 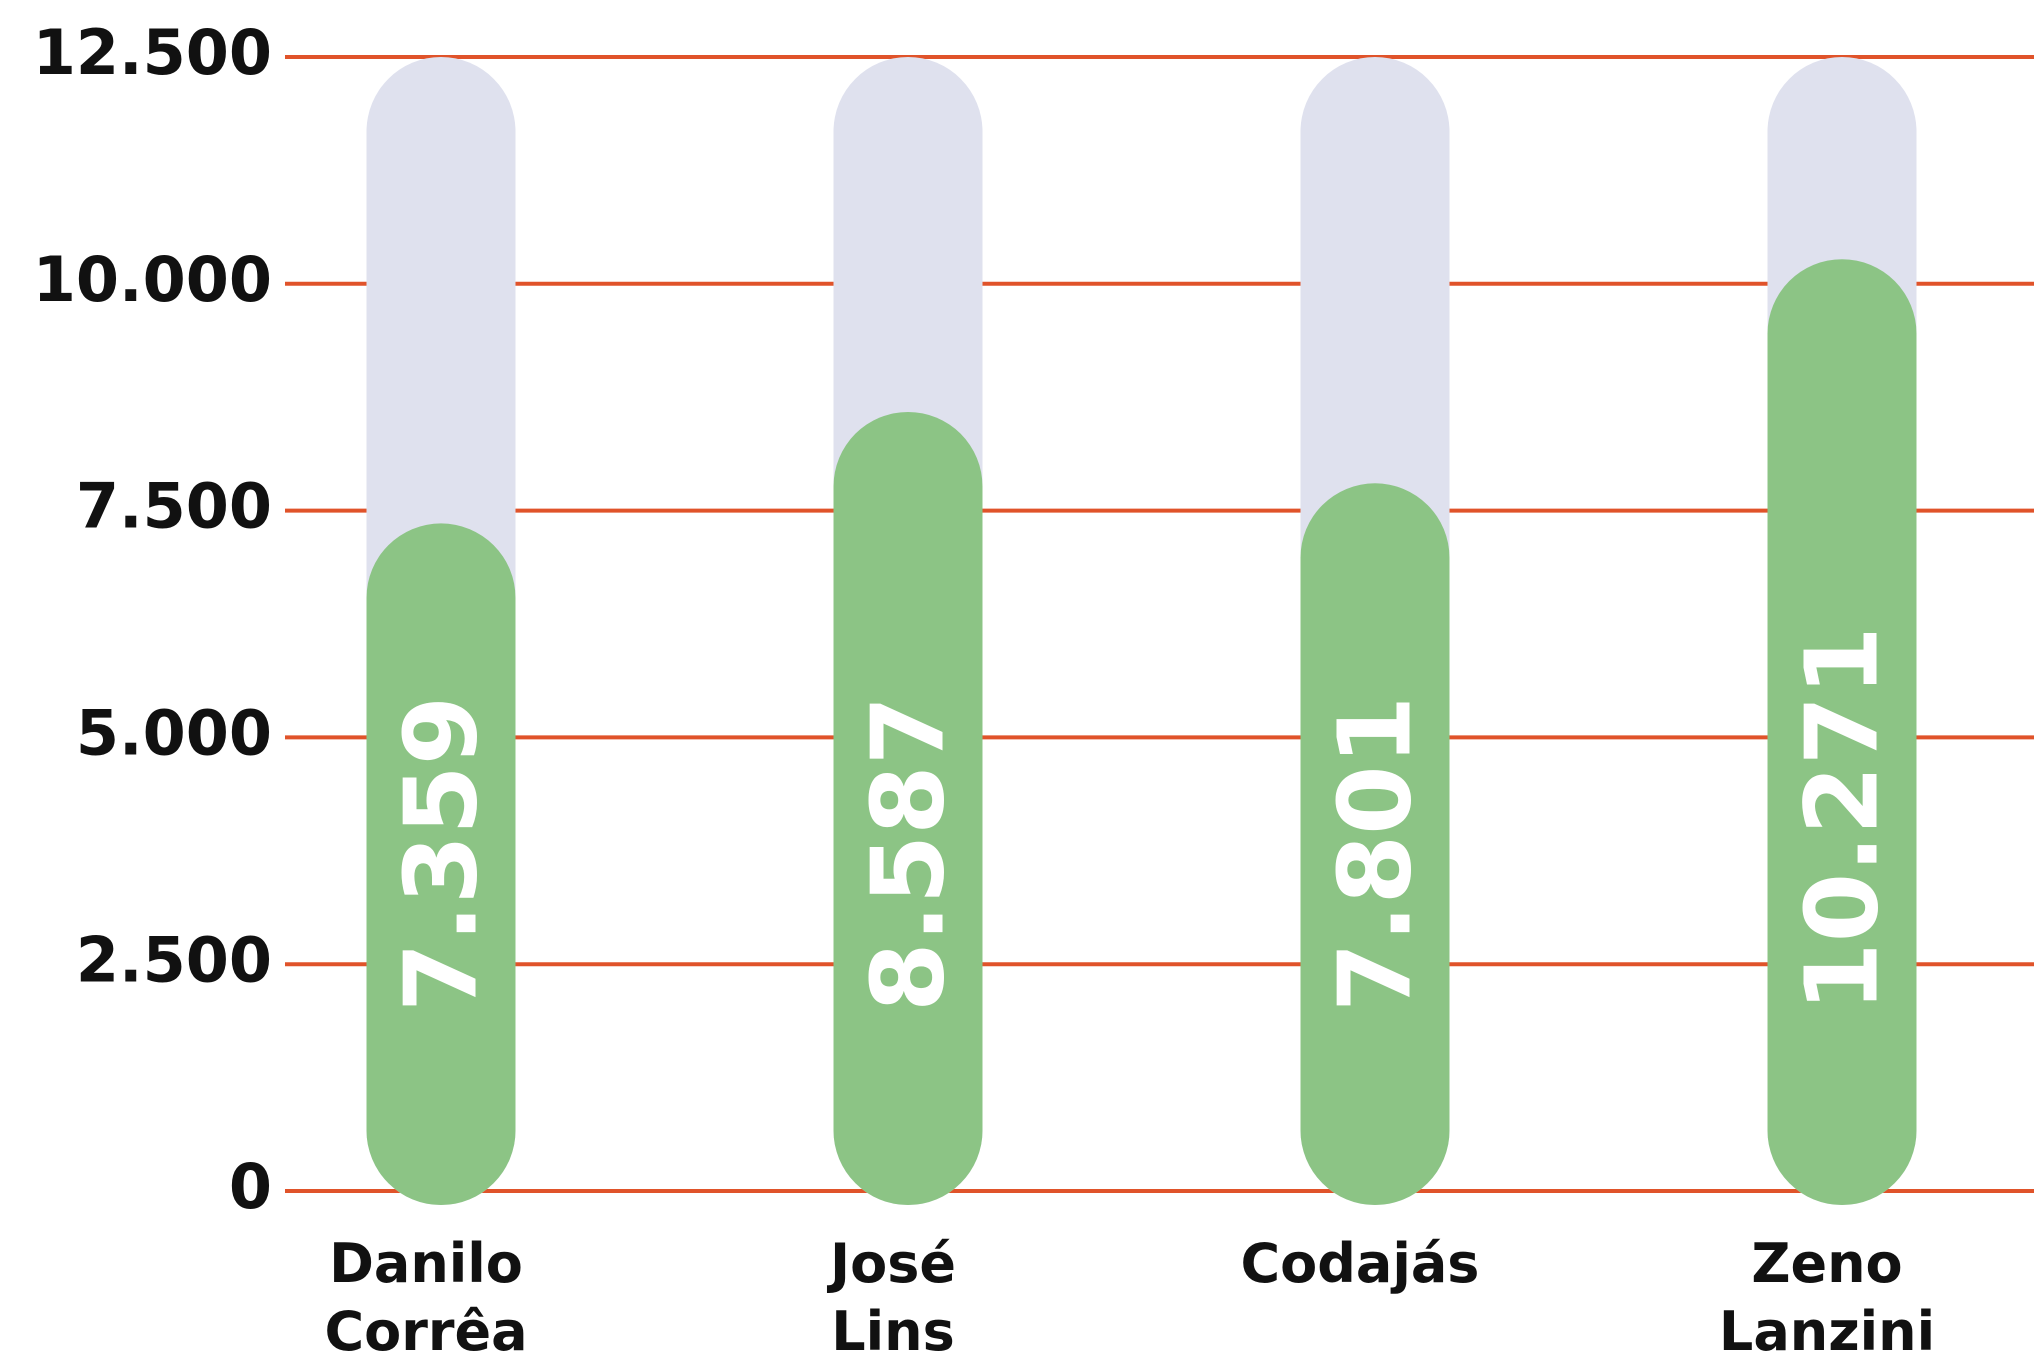 What do you see at coordinates (250, 1186) in the screenshot?
I see `y-tick-label: 0` at bounding box center [250, 1186].